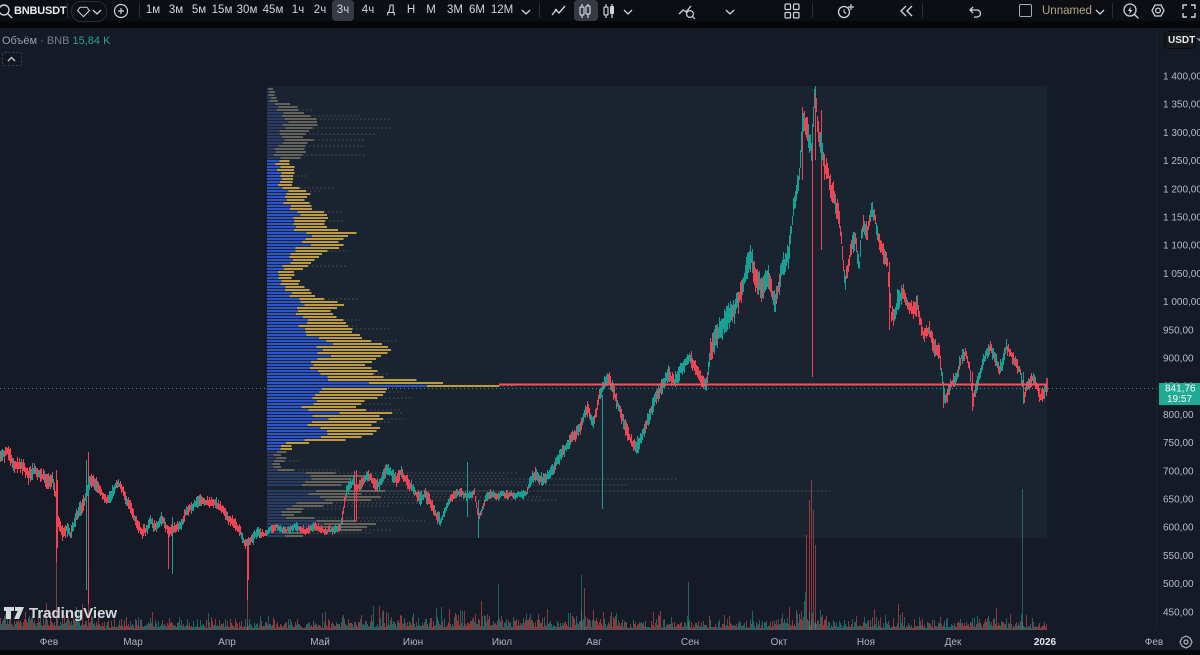  I want to click on svg-text: Сен, so click(690, 642).